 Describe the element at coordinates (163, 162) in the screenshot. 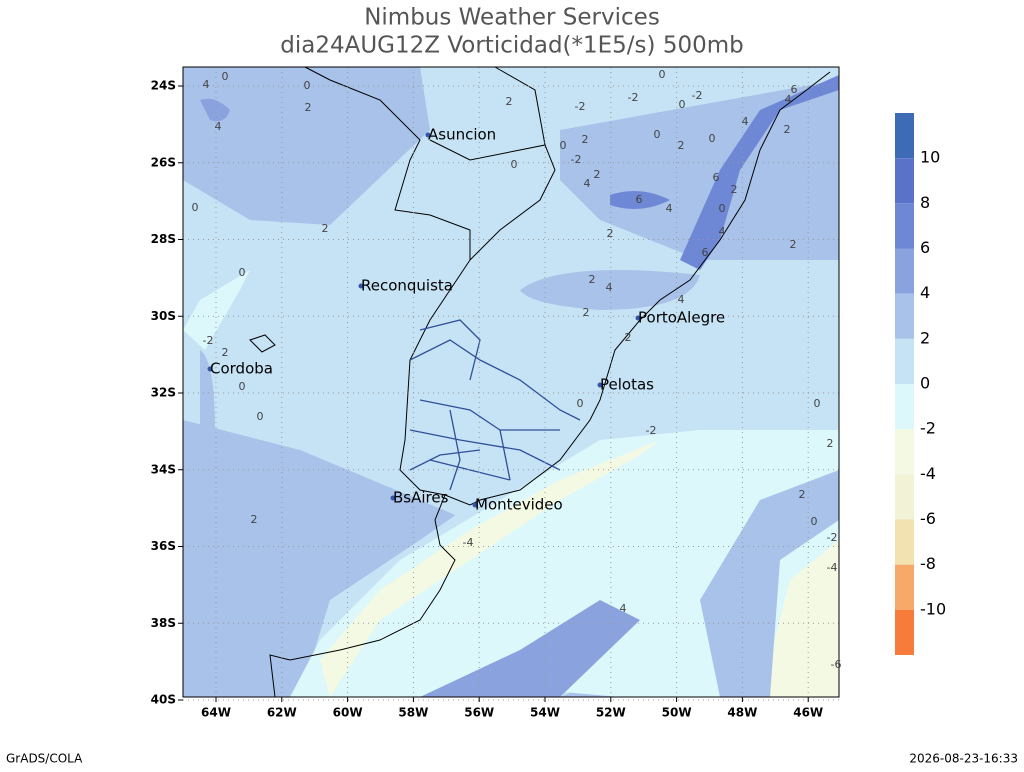

I see `lat-label: 26S` at that location.